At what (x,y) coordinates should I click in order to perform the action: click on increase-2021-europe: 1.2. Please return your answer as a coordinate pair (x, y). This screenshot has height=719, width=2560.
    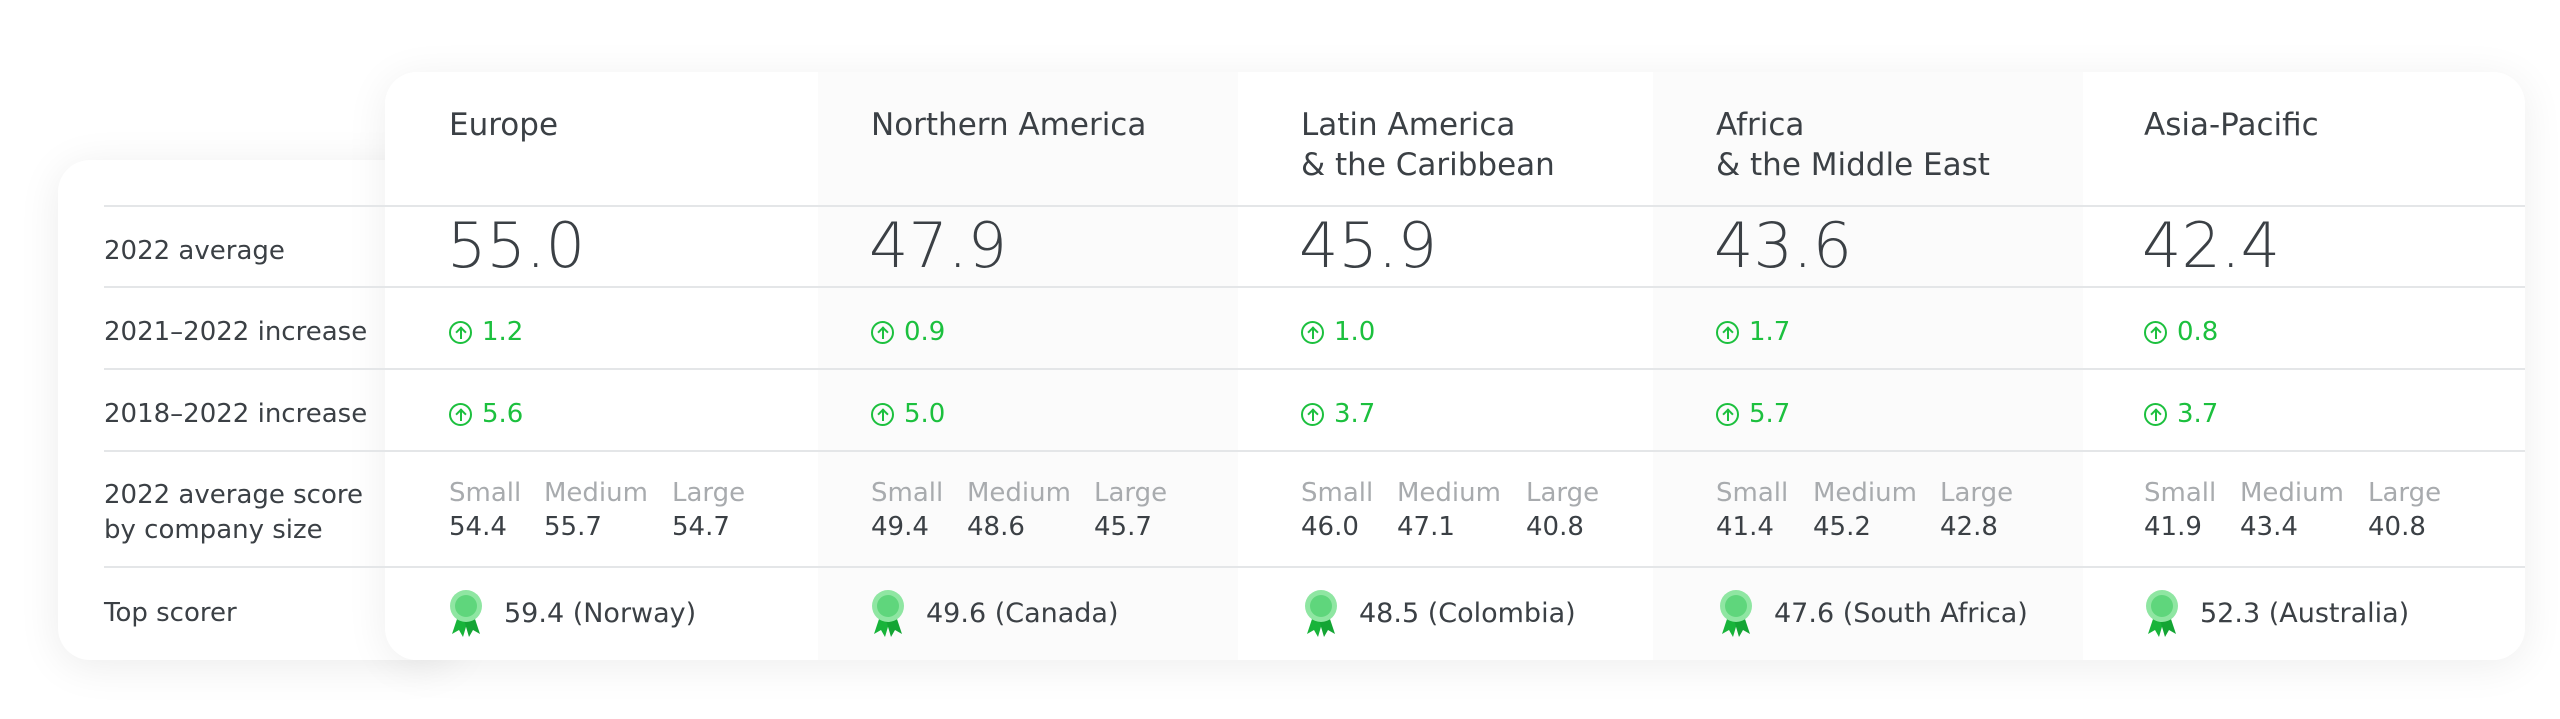
    Looking at the image, I should click on (486, 332).